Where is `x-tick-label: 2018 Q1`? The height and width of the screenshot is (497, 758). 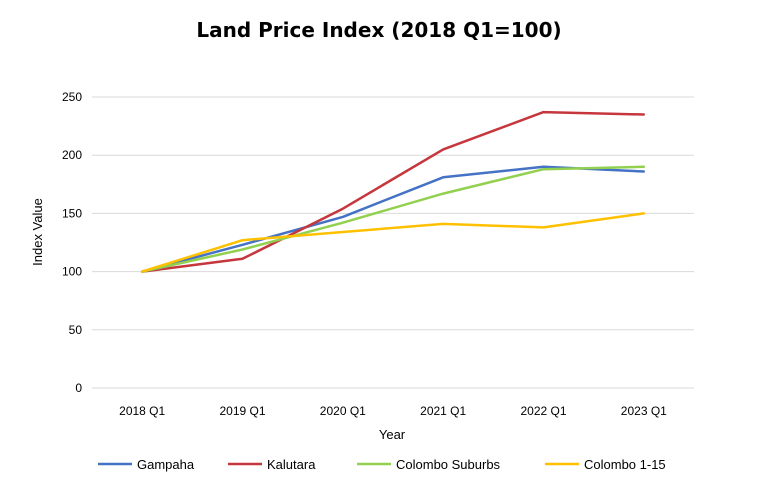
x-tick-label: 2018 Q1 is located at coordinates (142, 411).